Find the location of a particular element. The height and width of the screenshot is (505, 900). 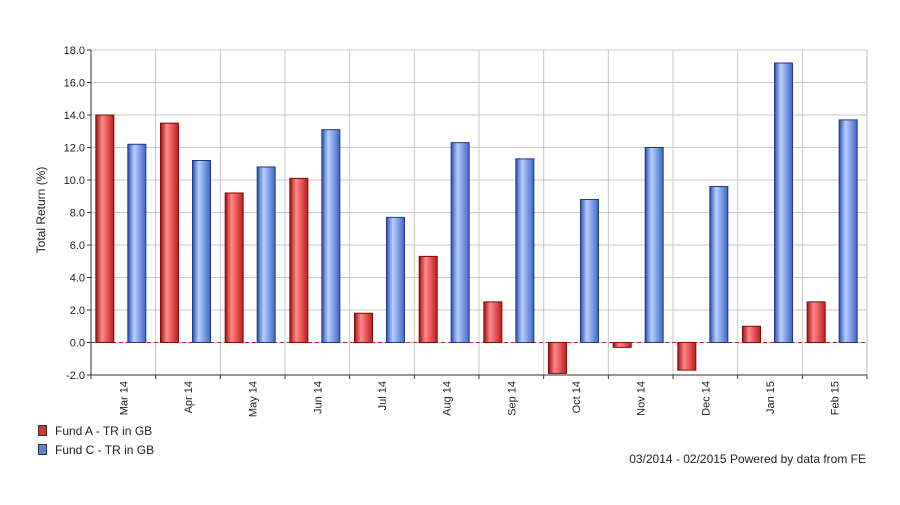

x-tick-label: May 14 is located at coordinates (254, 399).